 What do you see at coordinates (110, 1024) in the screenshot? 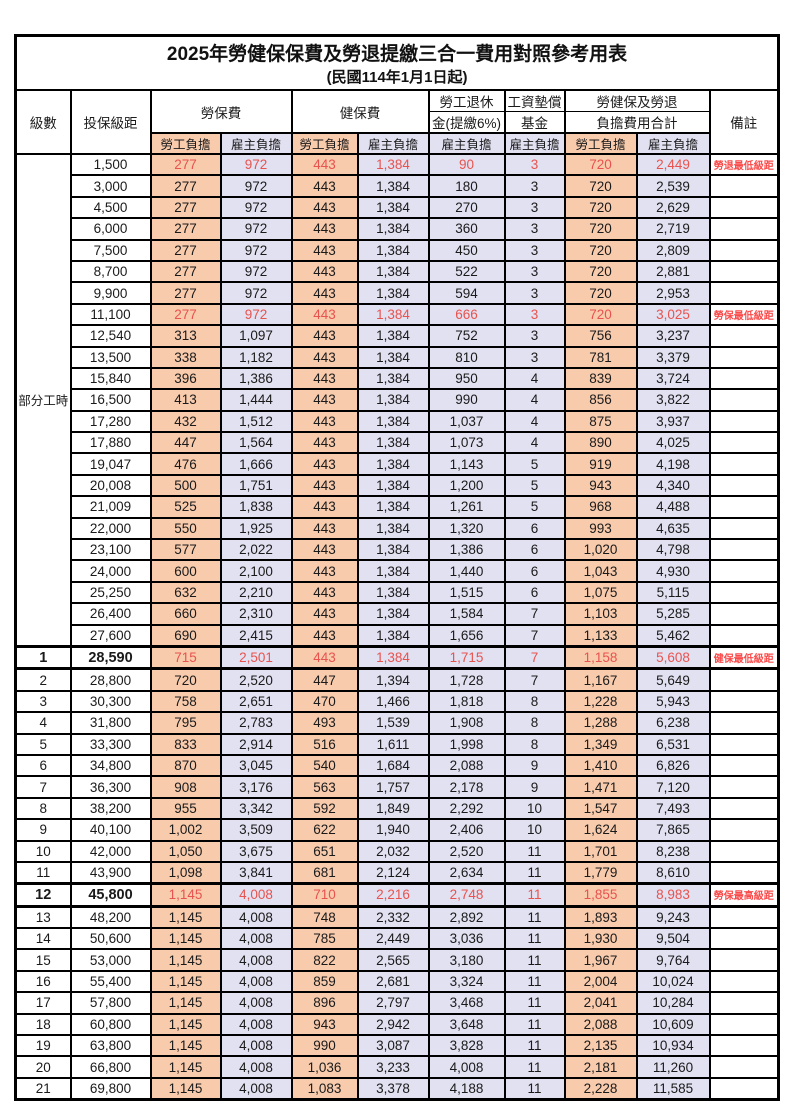
I see `bracket-cell: 60,800` at bounding box center [110, 1024].